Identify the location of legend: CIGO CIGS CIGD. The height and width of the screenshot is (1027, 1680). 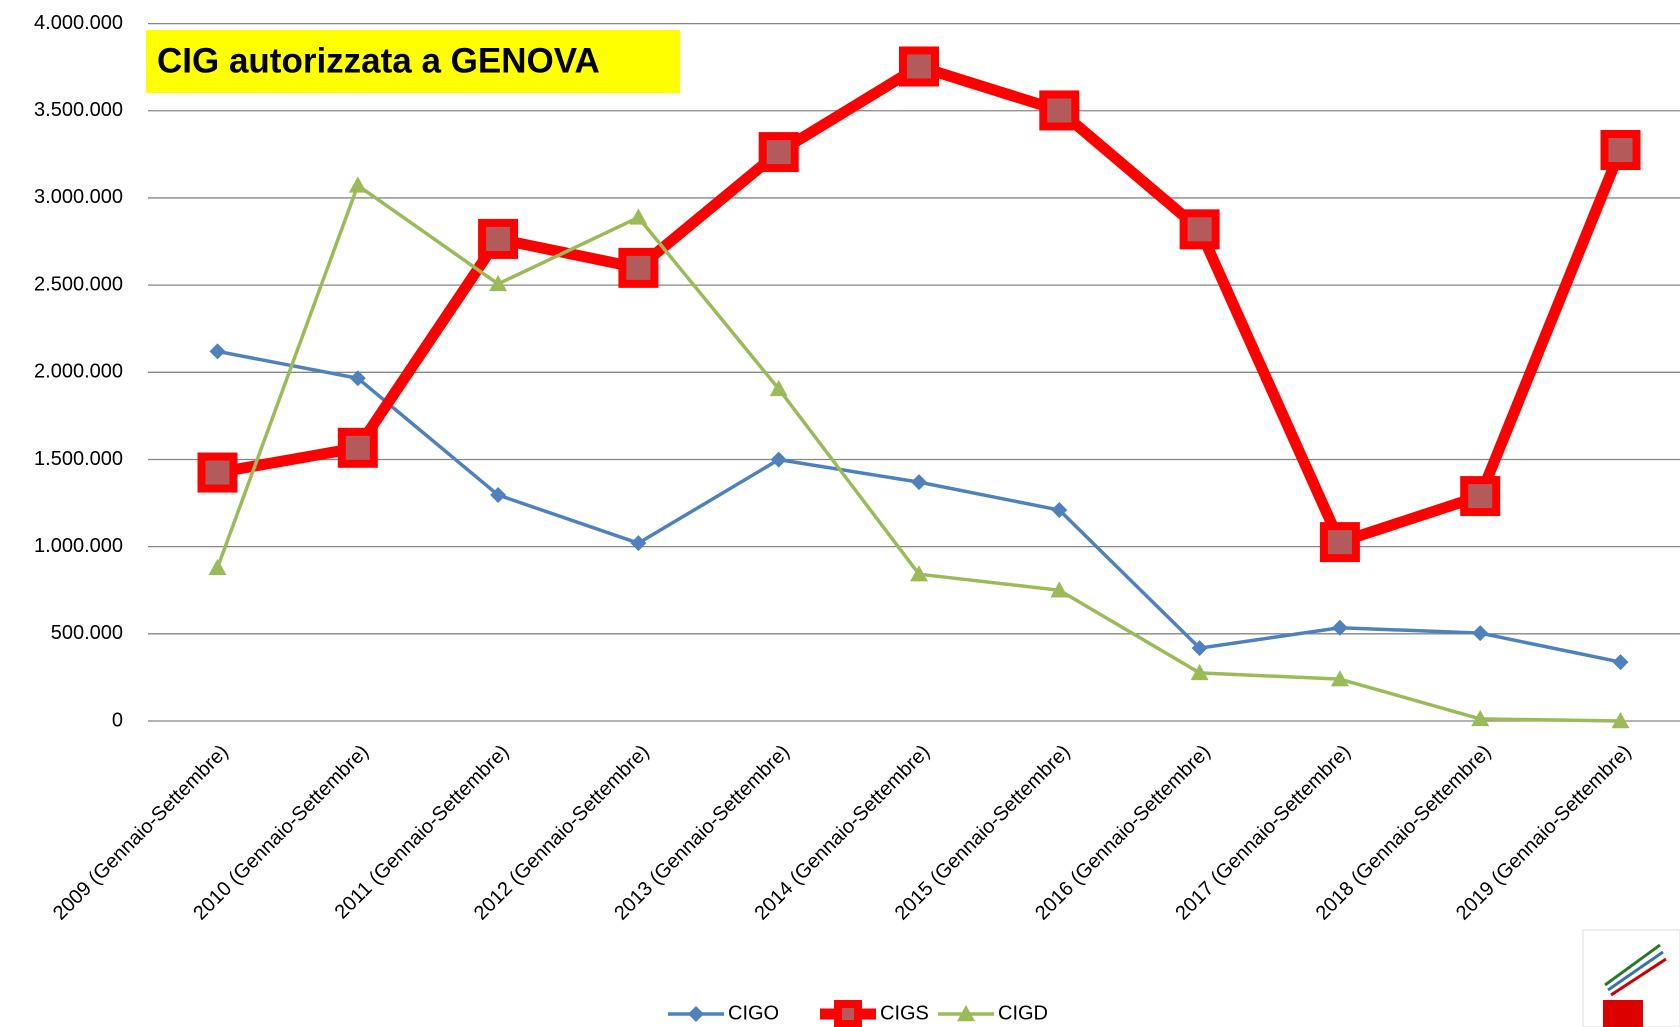
(858, 1013).